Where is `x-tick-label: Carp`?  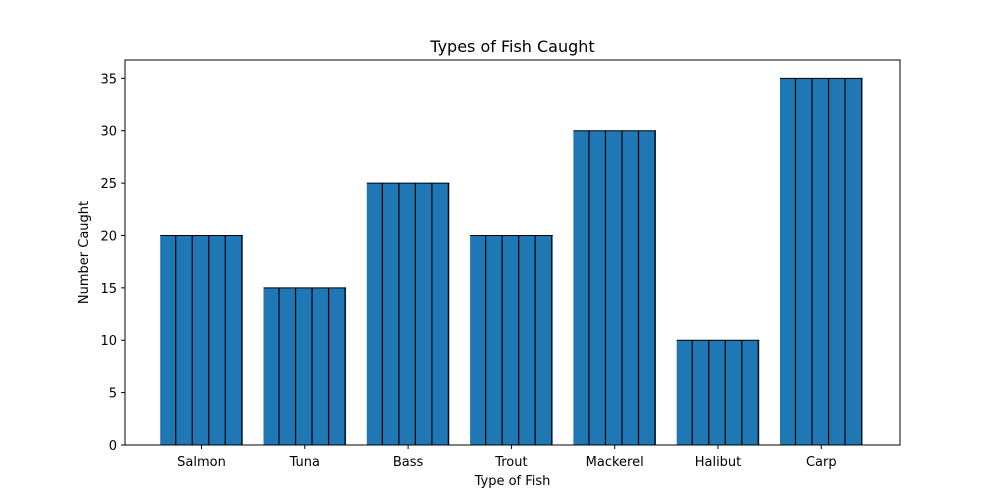 x-tick-label: Carp is located at coordinates (821, 462).